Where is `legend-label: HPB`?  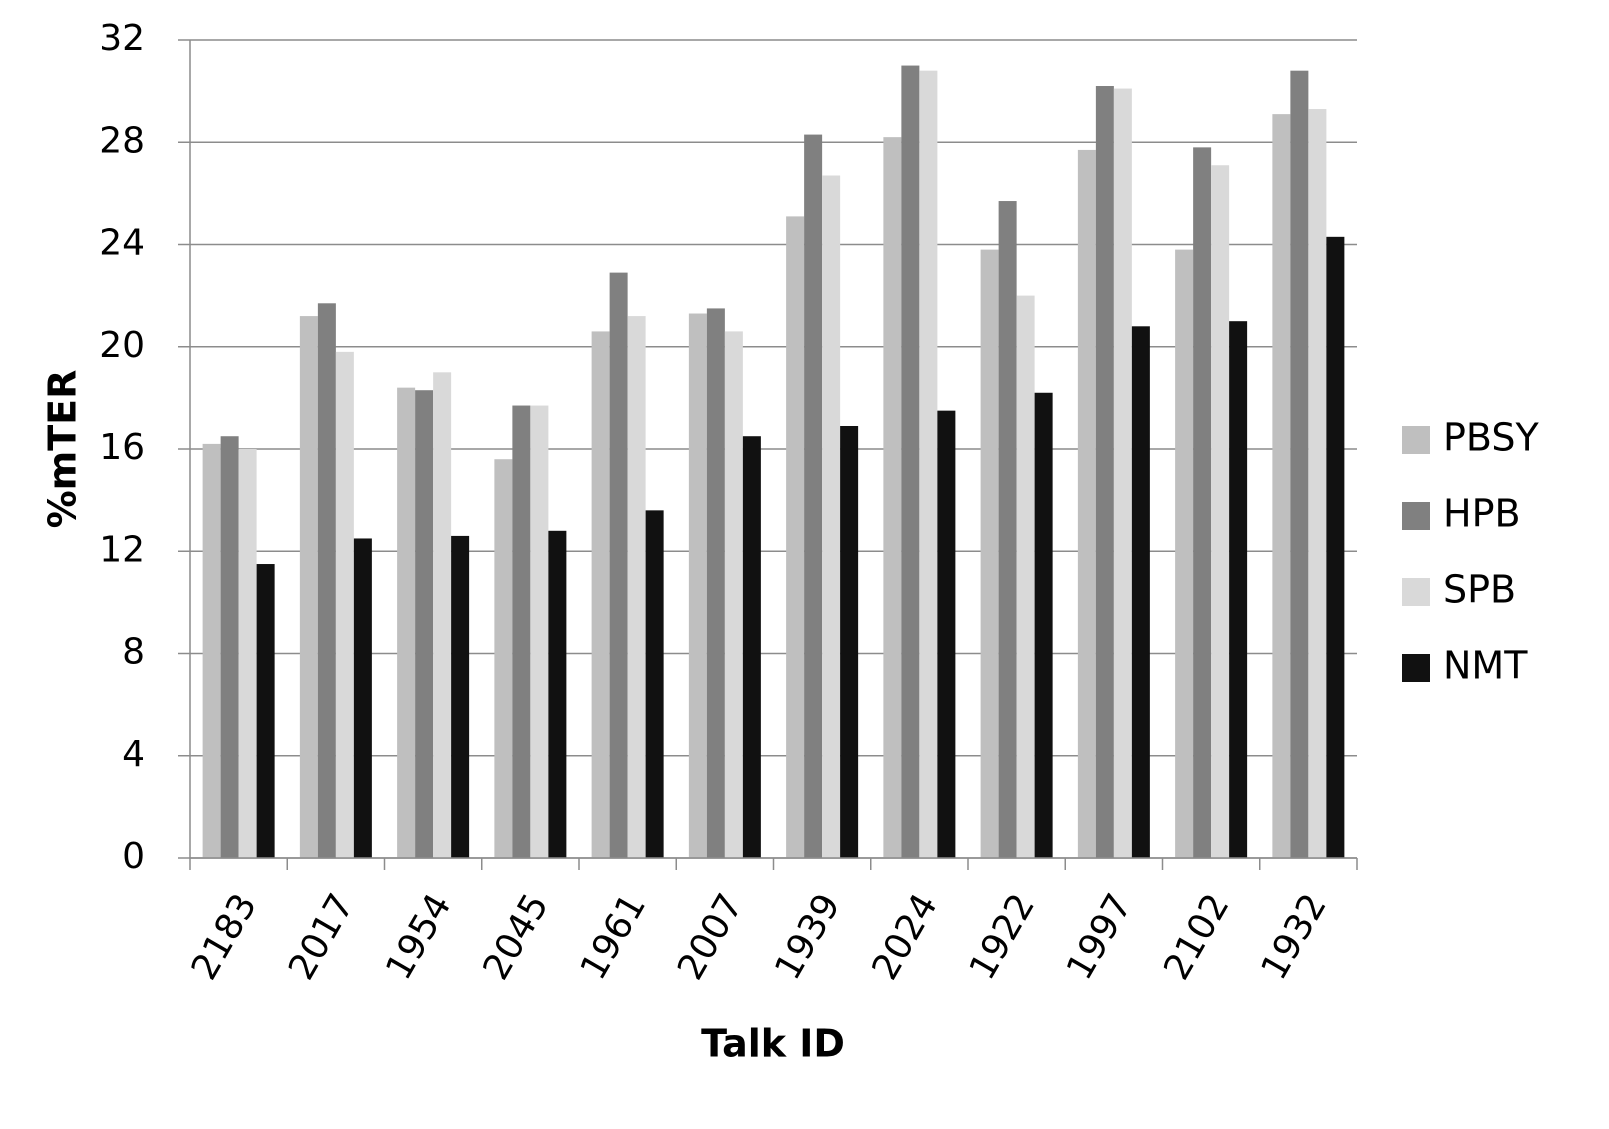
legend-label: HPB is located at coordinates (1482, 514).